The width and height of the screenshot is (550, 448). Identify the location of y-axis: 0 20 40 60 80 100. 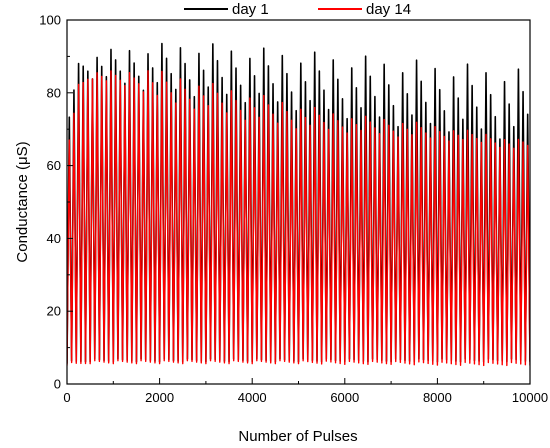
(56, 202).